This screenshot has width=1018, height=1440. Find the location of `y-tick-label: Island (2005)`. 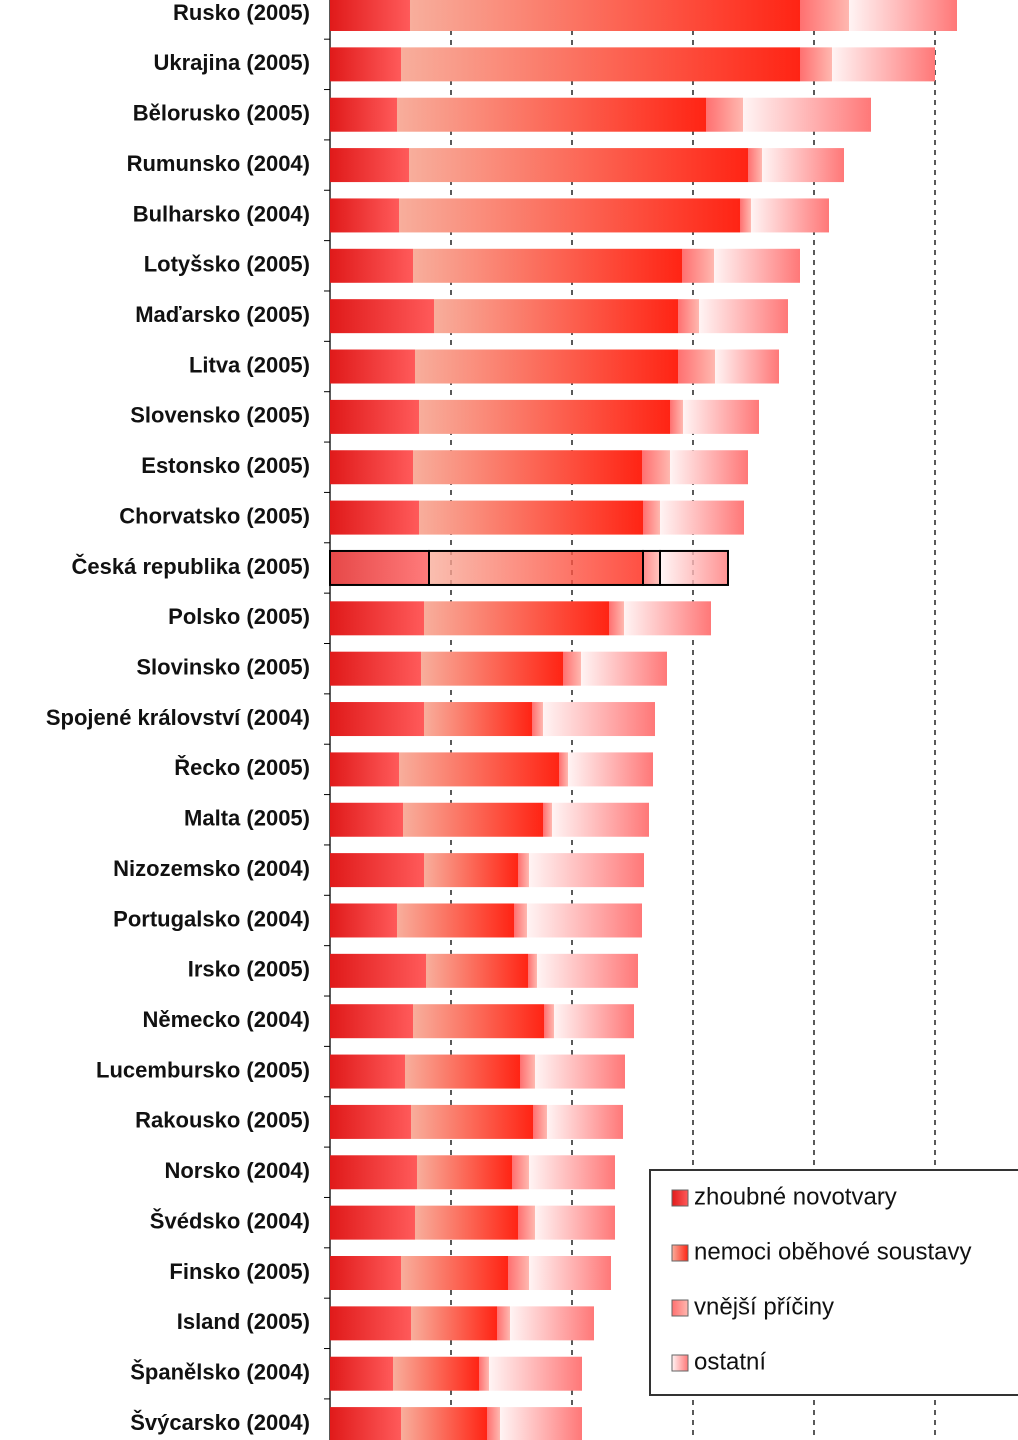

y-tick-label: Island (2005) is located at coordinates (243, 1321).